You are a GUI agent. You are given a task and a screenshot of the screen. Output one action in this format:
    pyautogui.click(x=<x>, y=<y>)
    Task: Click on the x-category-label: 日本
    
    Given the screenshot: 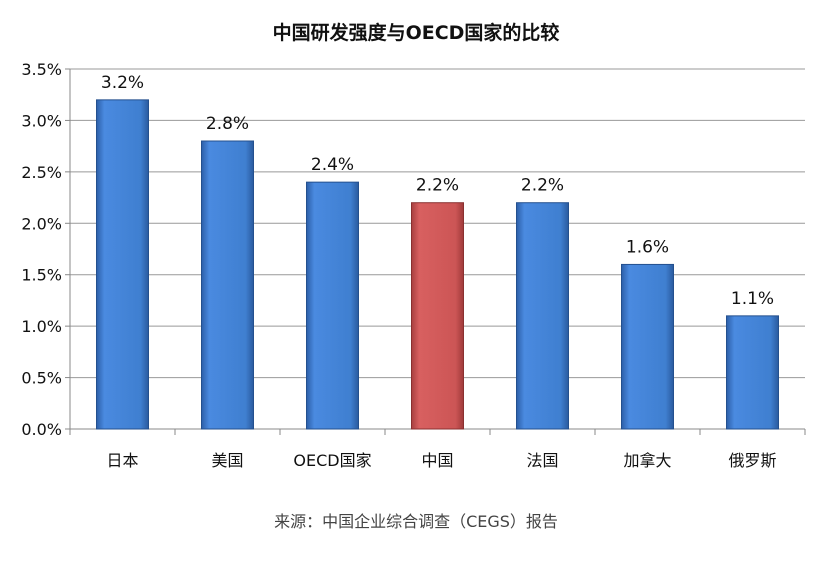 What is the action you would take?
    pyautogui.click(x=122, y=460)
    